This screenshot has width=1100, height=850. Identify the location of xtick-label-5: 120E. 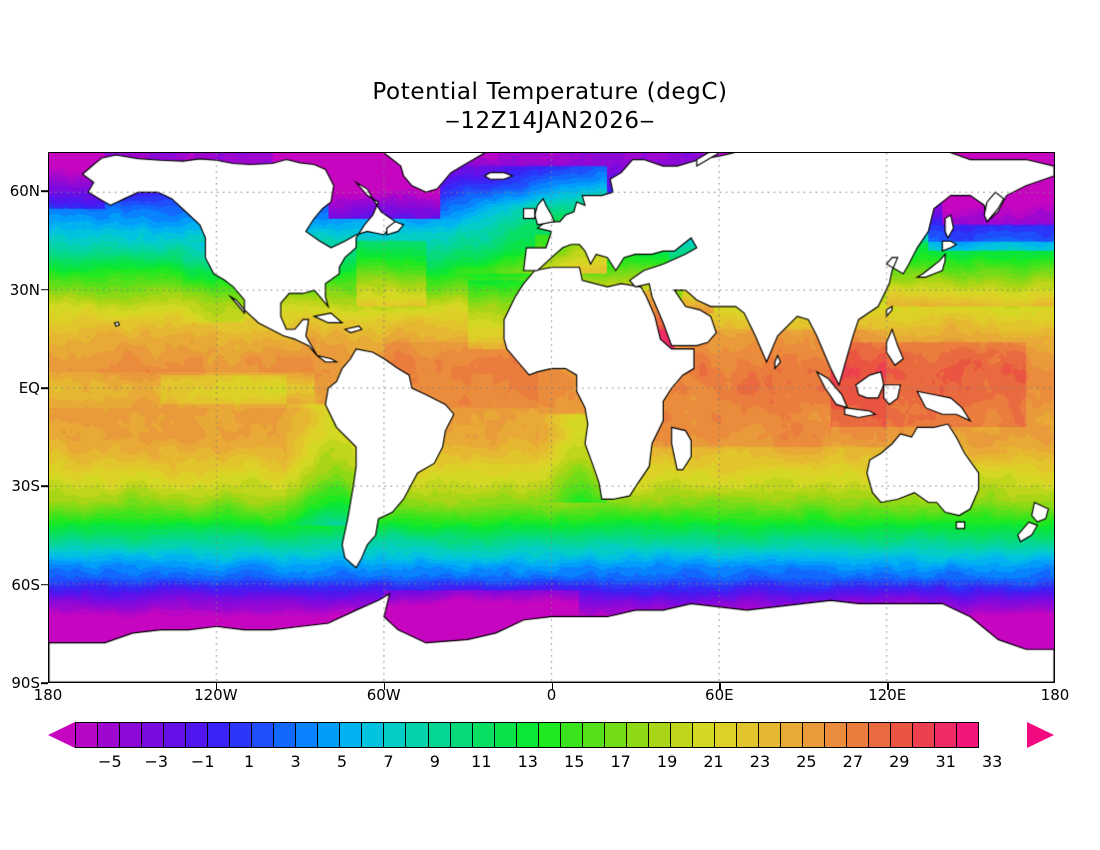
(887, 695).